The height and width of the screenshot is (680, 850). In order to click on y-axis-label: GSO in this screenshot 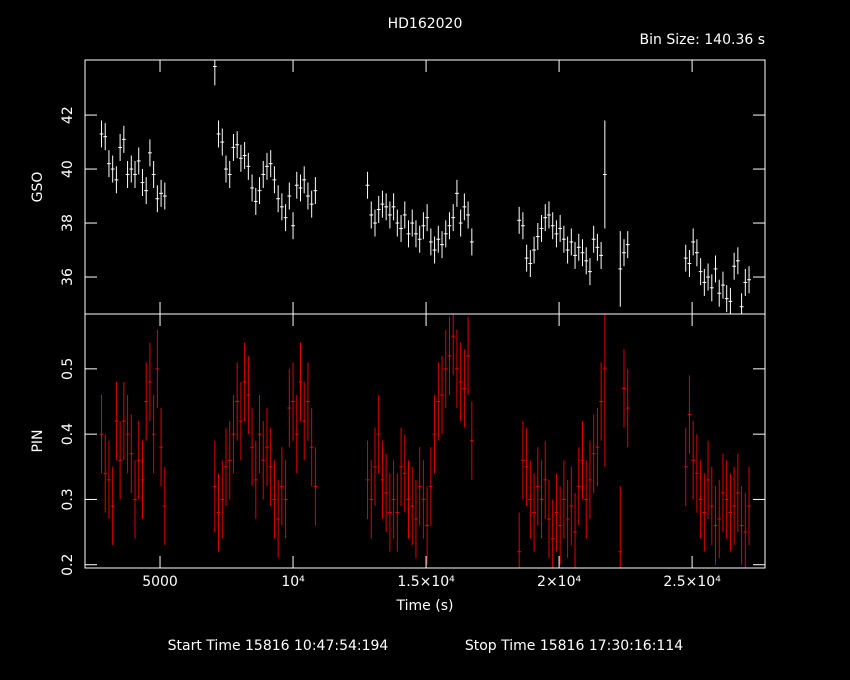, I will do `click(38, 187)`.